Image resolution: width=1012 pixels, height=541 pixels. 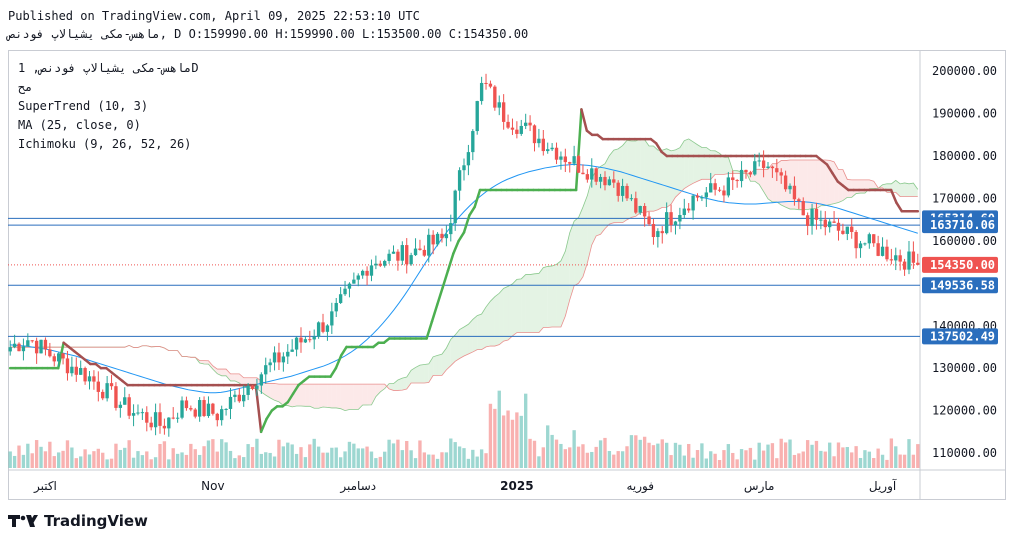 I want to click on legend-ma: MA (25, close, 0), so click(x=79, y=125).